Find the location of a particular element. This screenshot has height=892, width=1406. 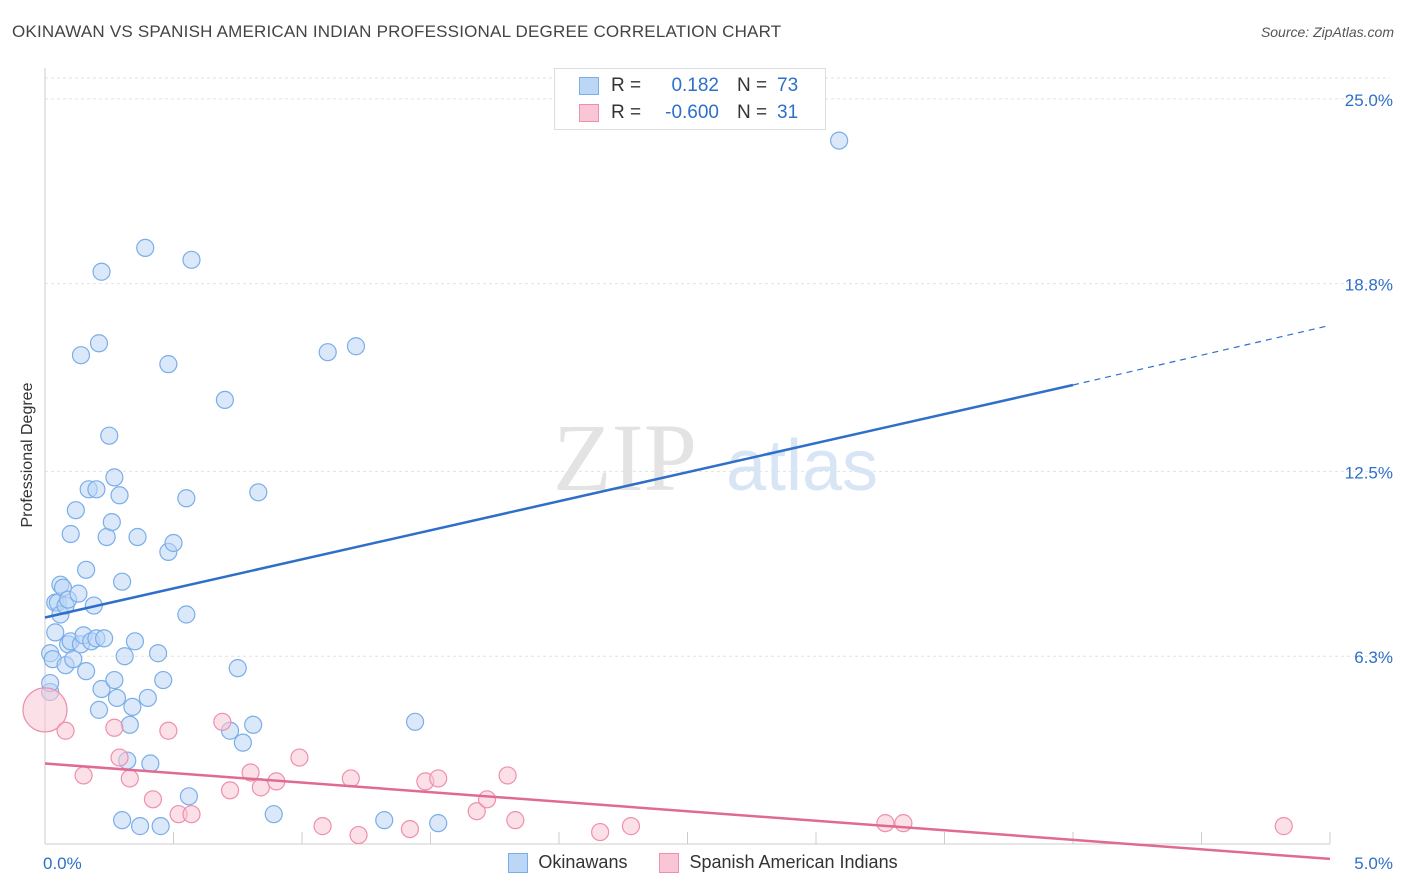

bottom-legend-spanish-american-indians: Spanish American Indians is located at coordinates (778, 862).